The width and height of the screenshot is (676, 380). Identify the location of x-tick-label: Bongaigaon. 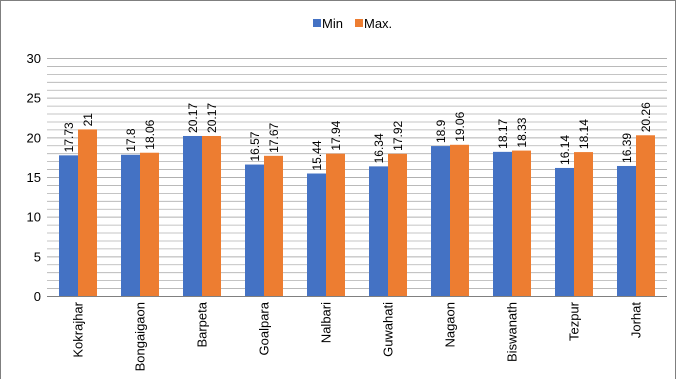
(140, 336).